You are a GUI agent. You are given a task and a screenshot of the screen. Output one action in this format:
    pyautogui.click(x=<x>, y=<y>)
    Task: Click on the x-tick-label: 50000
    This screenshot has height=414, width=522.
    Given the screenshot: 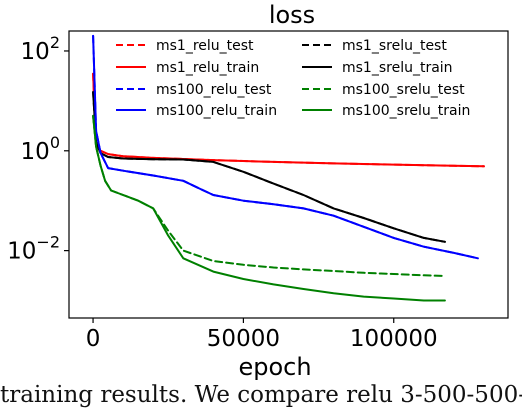 What is the action you would take?
    pyautogui.click(x=243, y=339)
    